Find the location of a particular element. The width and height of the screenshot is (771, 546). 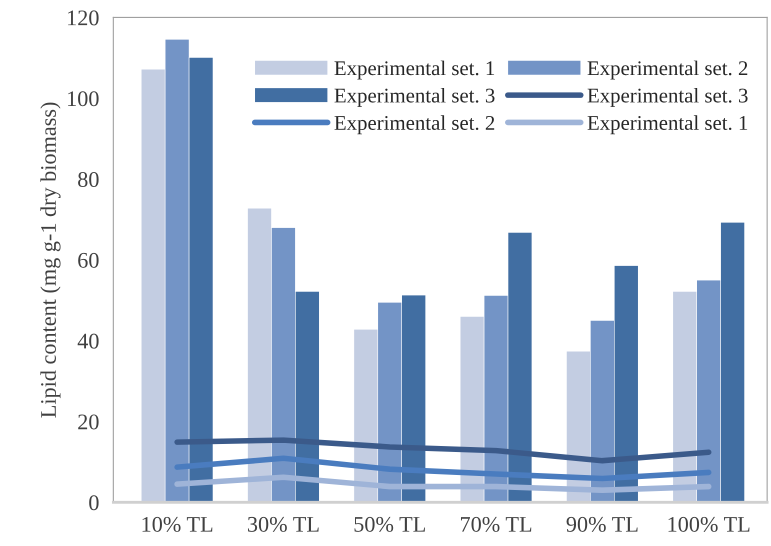

y-tick-label: 80 is located at coordinates (88, 180).